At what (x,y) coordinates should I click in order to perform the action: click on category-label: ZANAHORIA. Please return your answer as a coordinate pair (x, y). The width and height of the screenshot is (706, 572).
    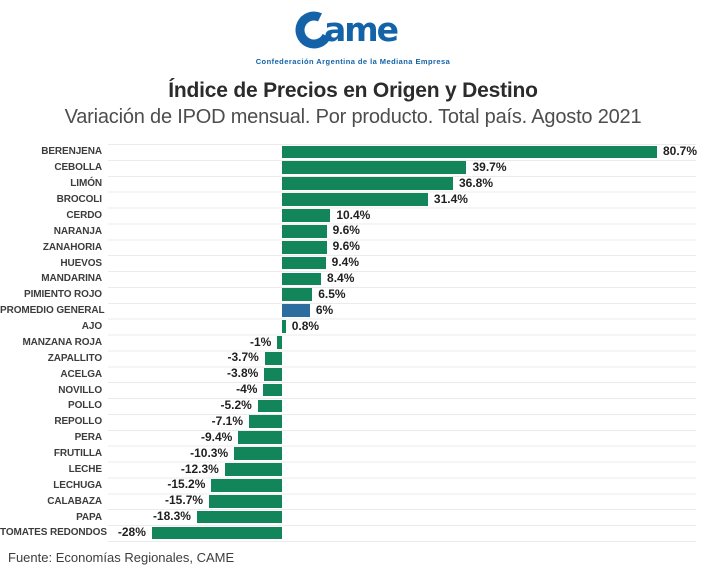
    Looking at the image, I should click on (72, 247).